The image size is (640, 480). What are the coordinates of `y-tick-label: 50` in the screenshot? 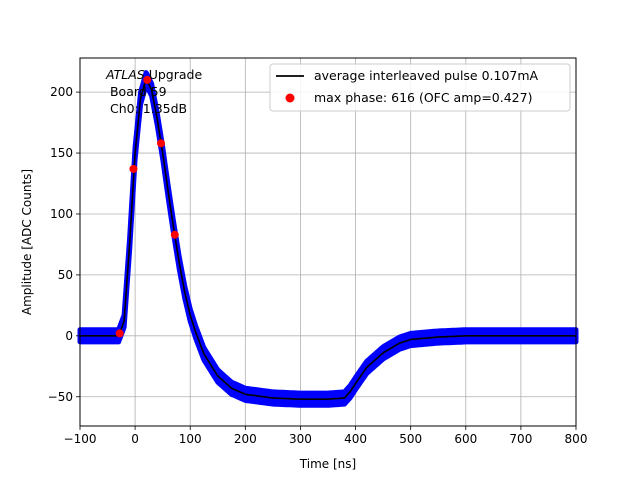 It's located at (65, 275).